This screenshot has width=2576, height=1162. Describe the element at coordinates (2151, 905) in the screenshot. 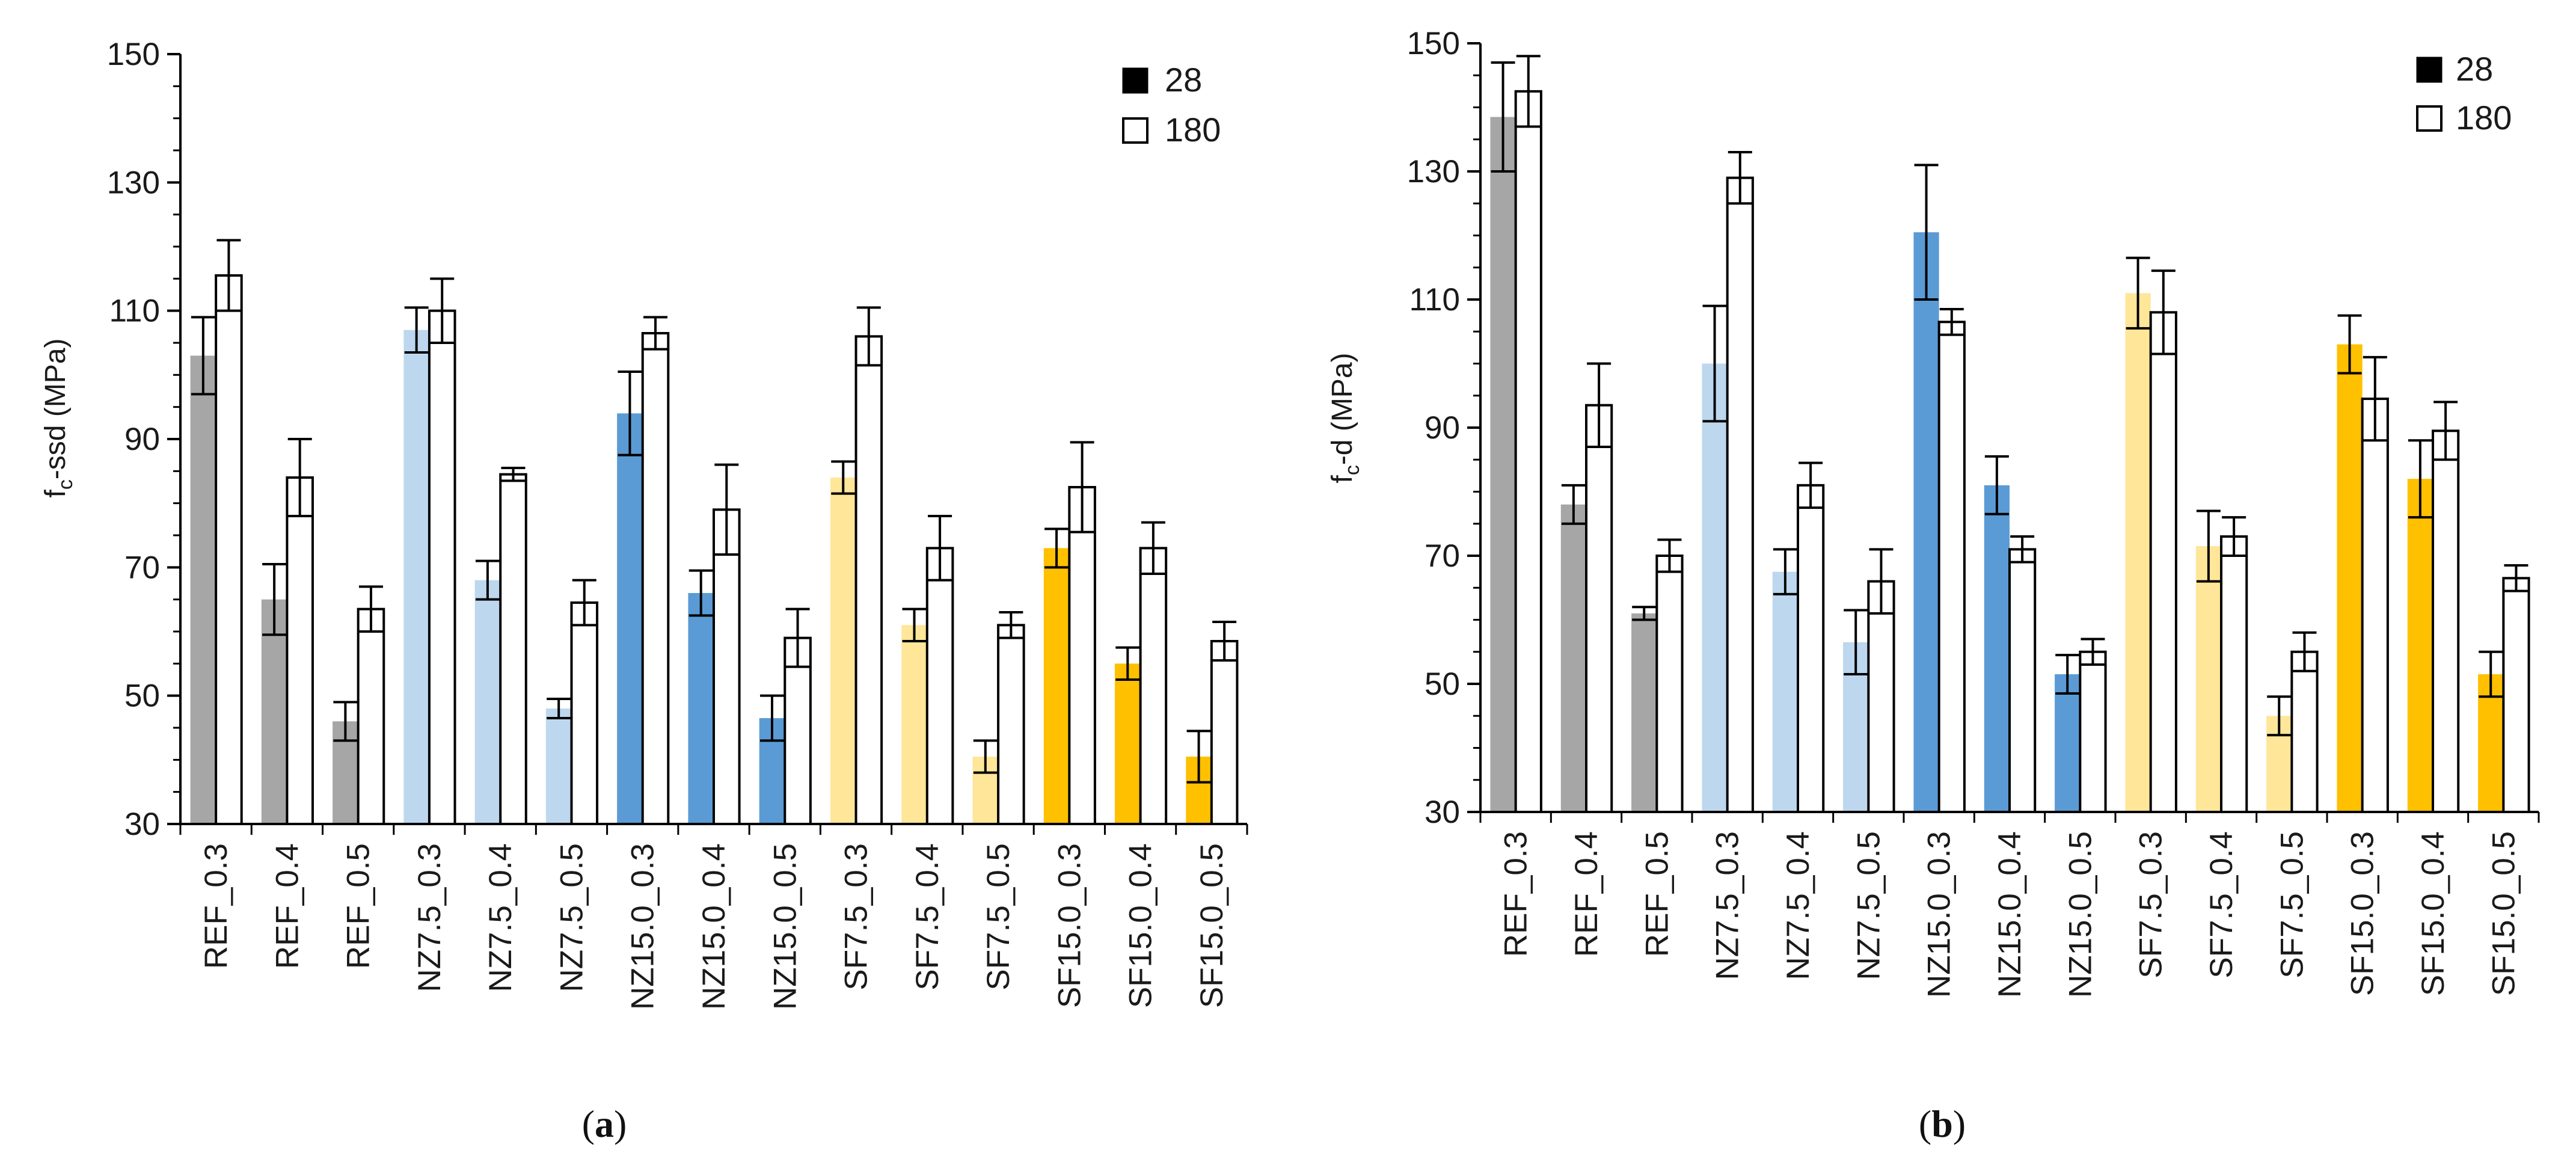

I see `x-tick-label: SF7.5_0.3` at that location.